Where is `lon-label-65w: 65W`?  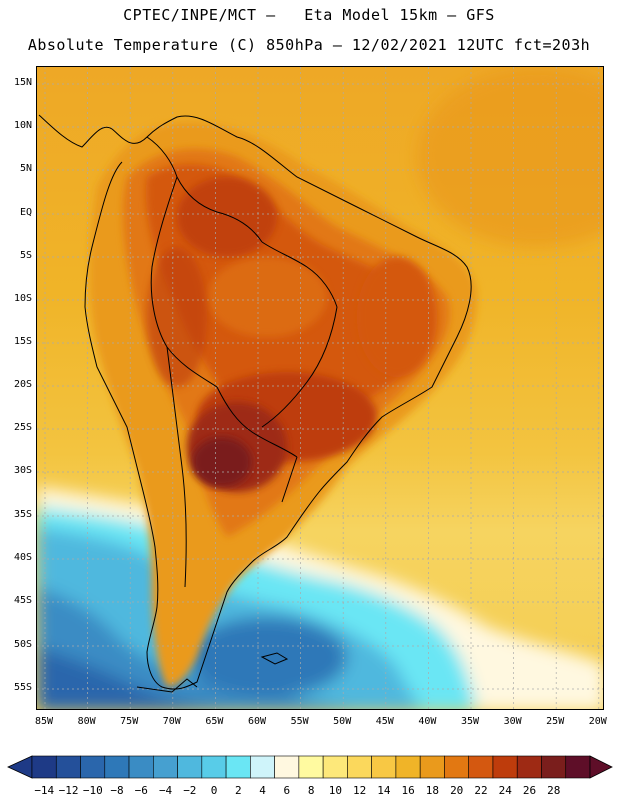 lon-label-65w: 65W is located at coordinates (214, 721).